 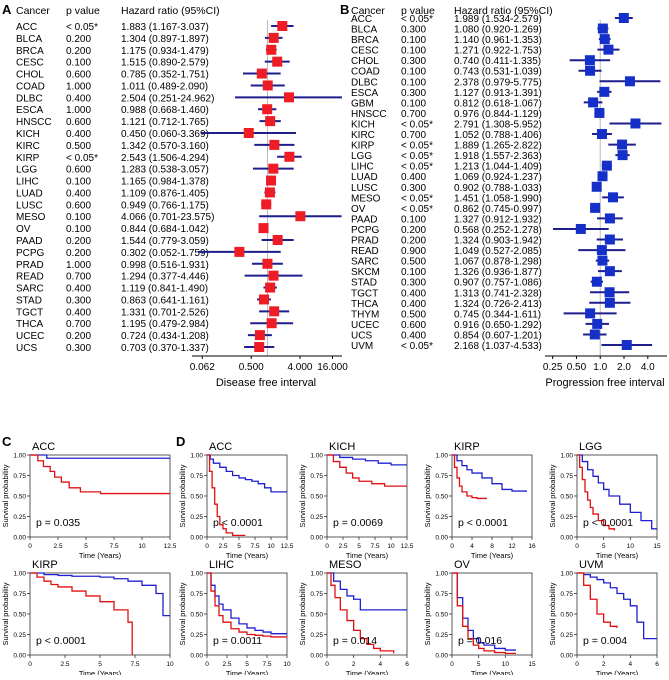 What do you see at coordinates (78, 122) in the screenshot?
I see `p-value-label: 0.600` at bounding box center [78, 122].